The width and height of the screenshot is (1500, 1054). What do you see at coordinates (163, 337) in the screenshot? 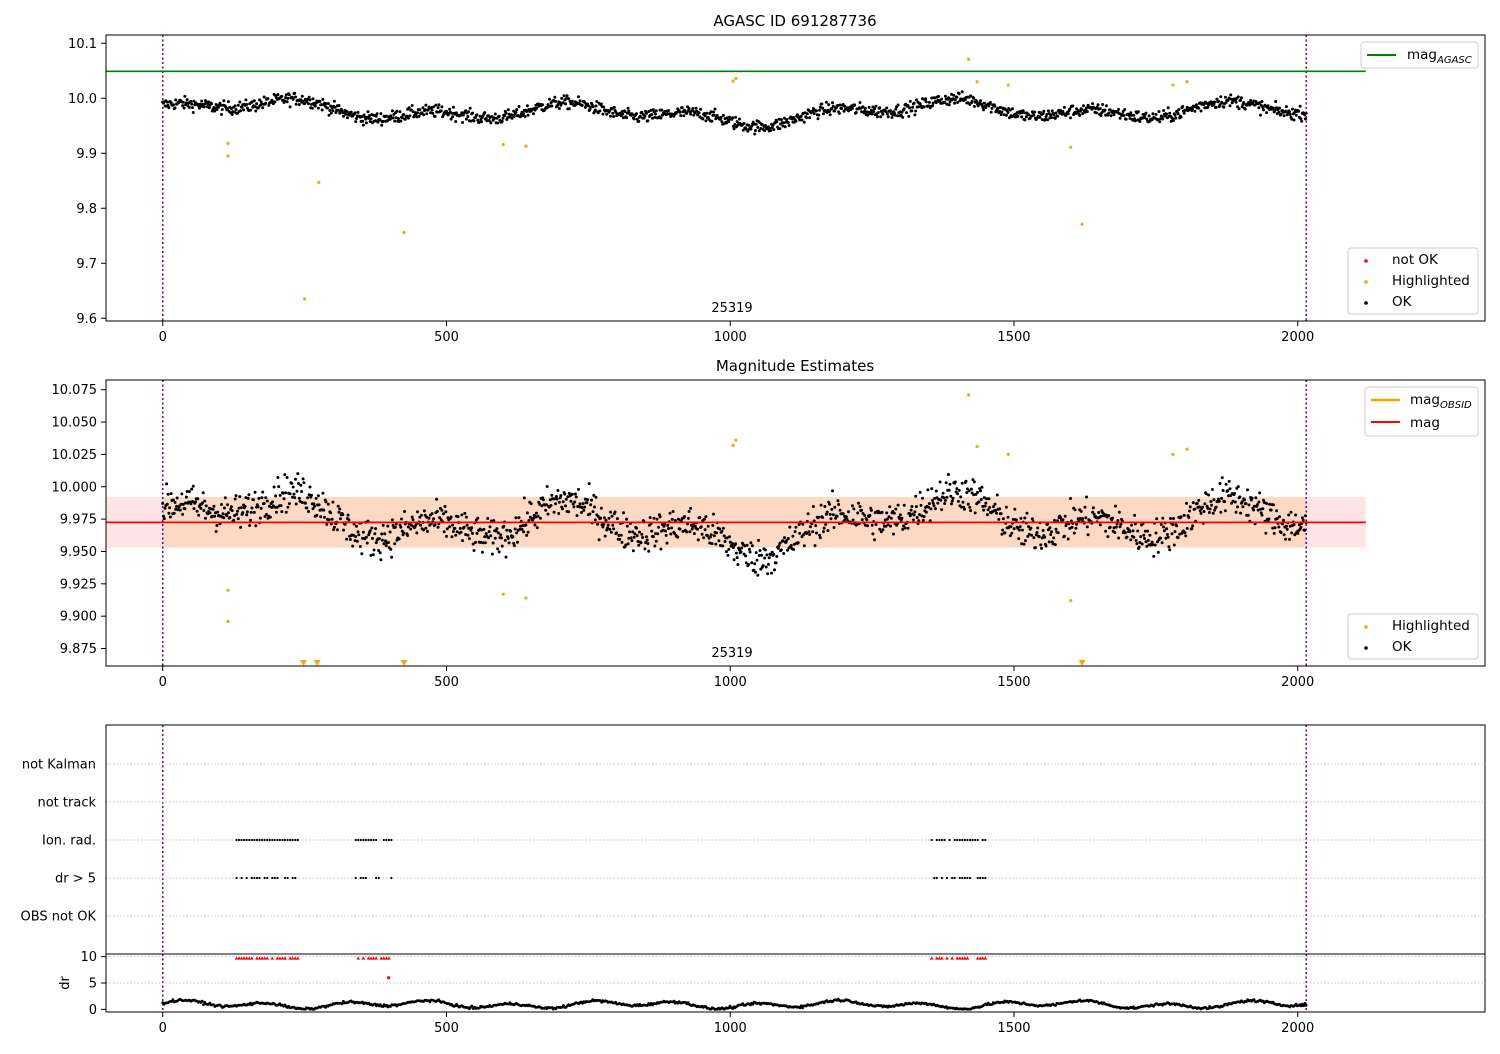
I see `x-tick-label: 0` at bounding box center [163, 337].